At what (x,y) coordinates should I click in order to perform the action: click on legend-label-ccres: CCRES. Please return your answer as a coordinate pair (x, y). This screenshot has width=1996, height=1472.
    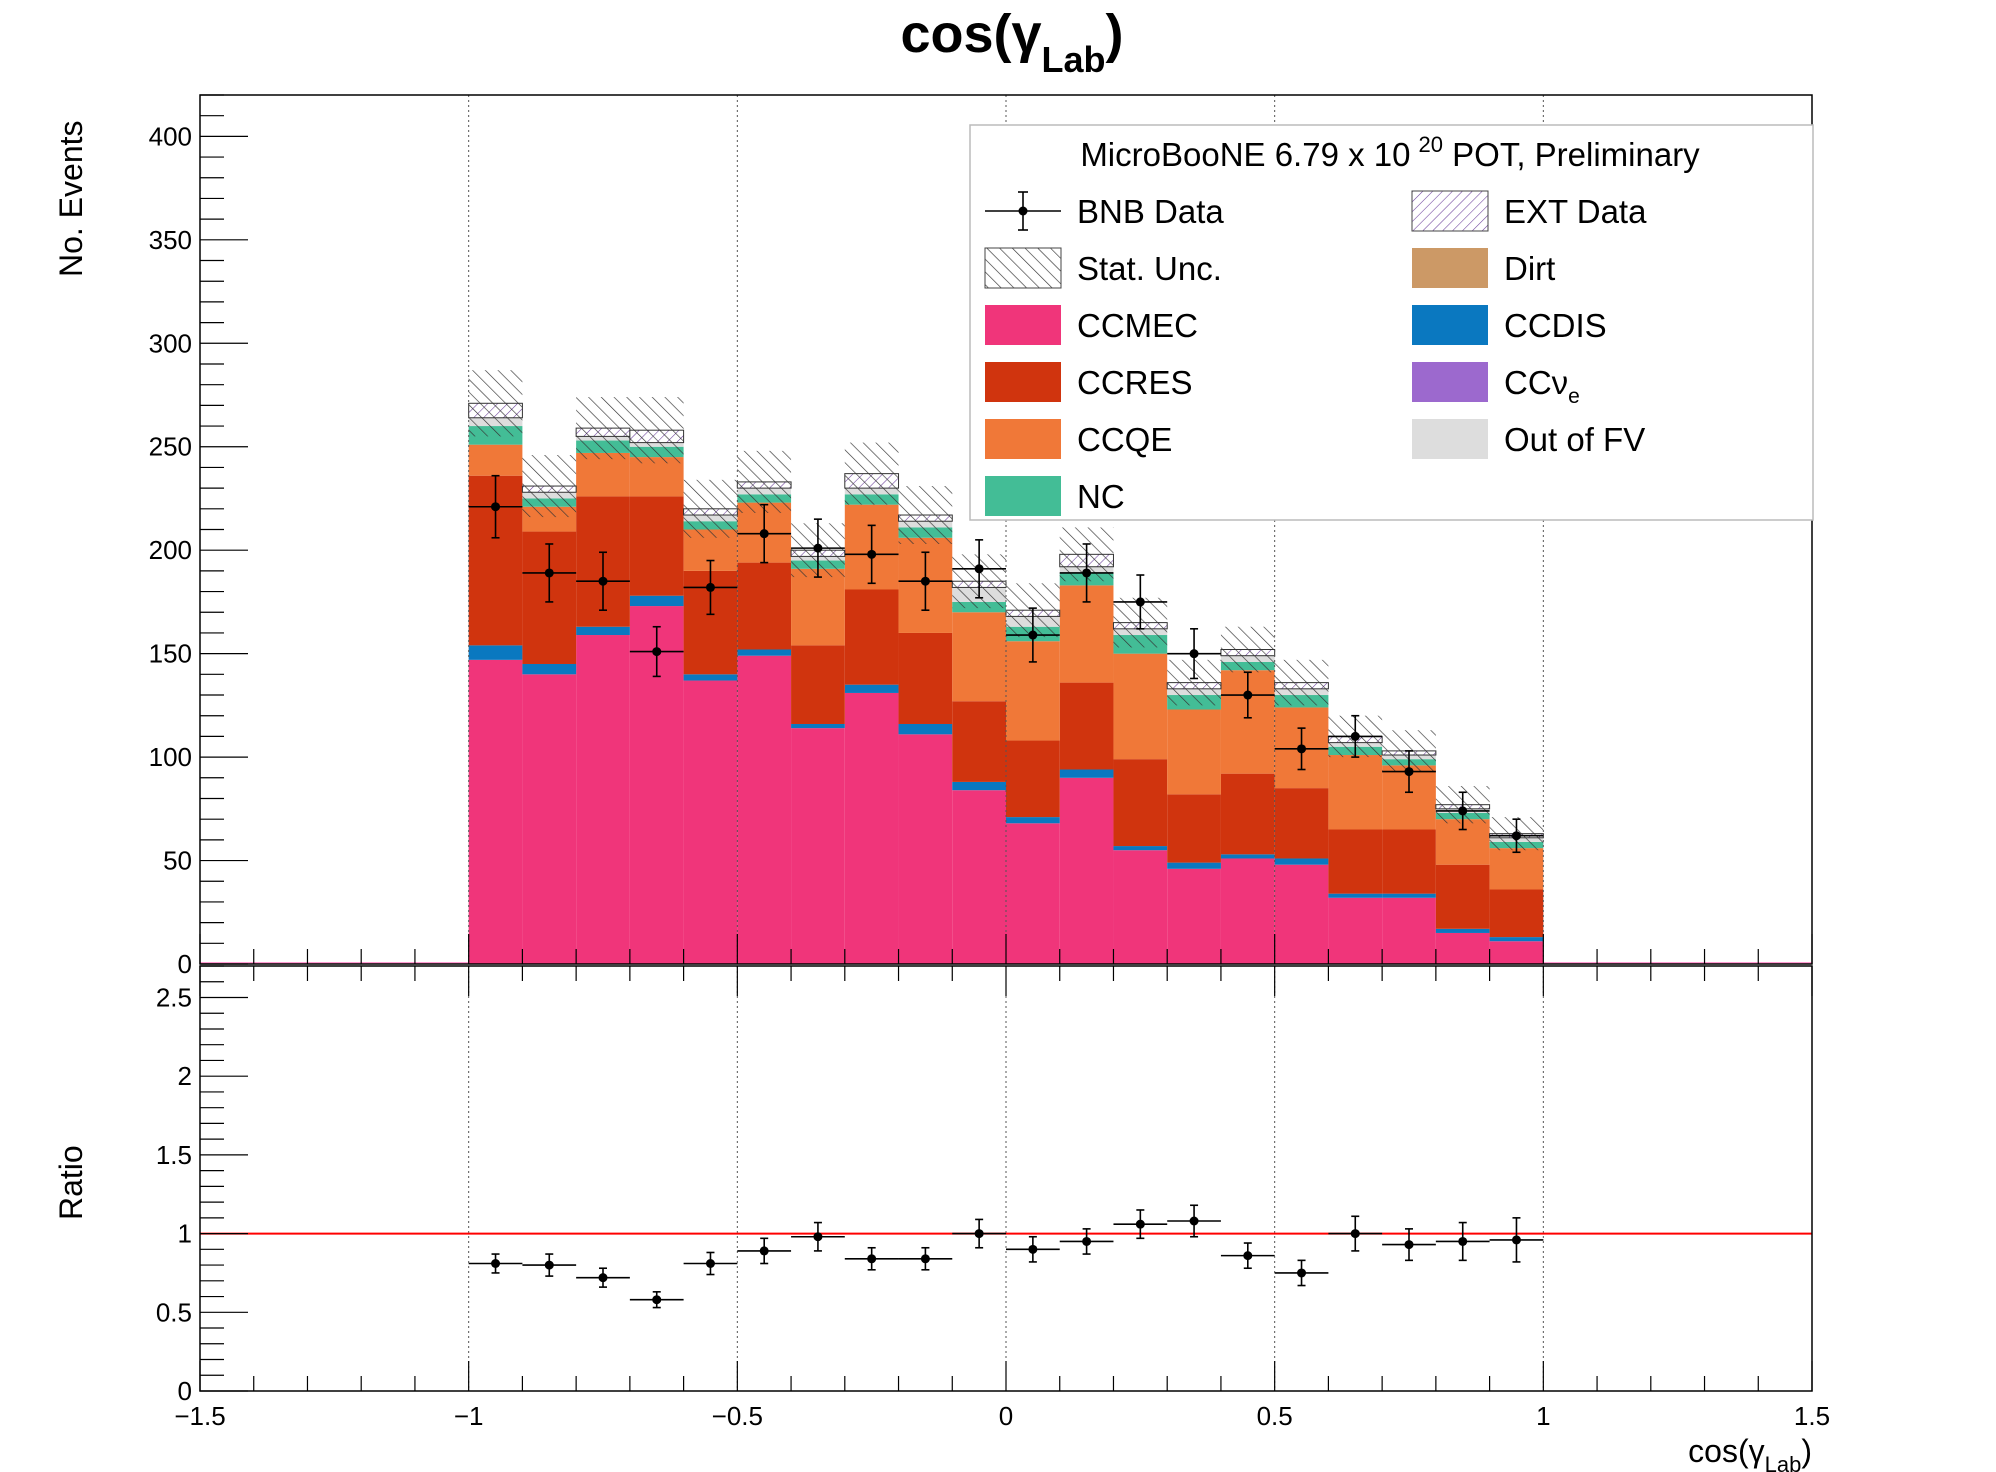
    Looking at the image, I should click on (1135, 382).